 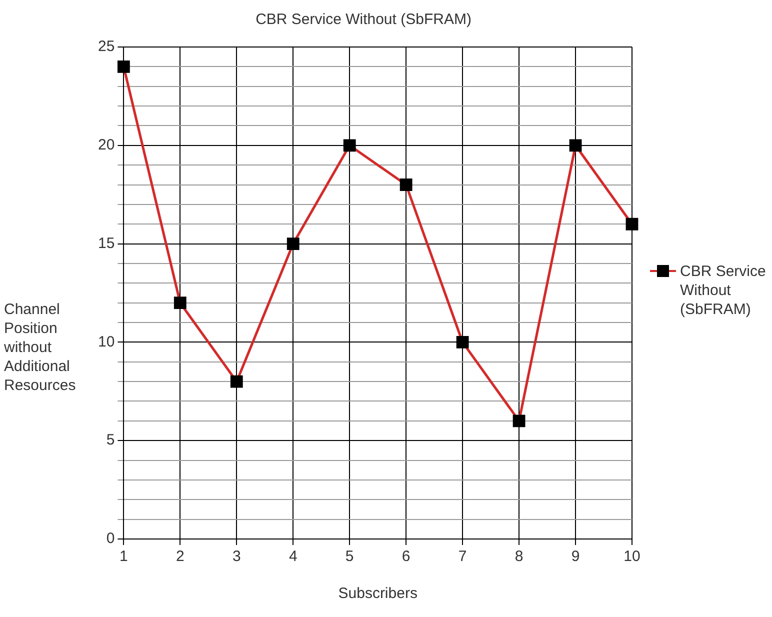 I want to click on x-axis-title: Subscribers, so click(x=378, y=593).